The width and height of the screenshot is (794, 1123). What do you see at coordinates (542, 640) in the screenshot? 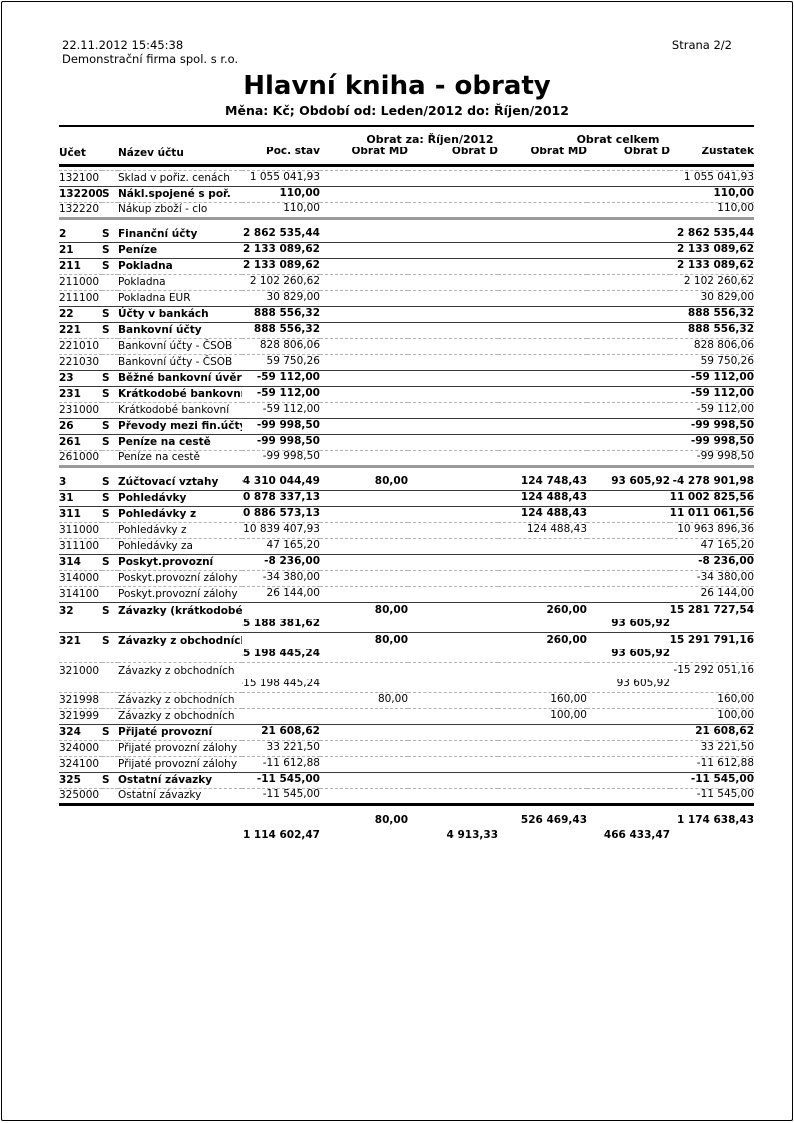
I see `cell-obrat-md-celkem: 260,00` at bounding box center [542, 640].